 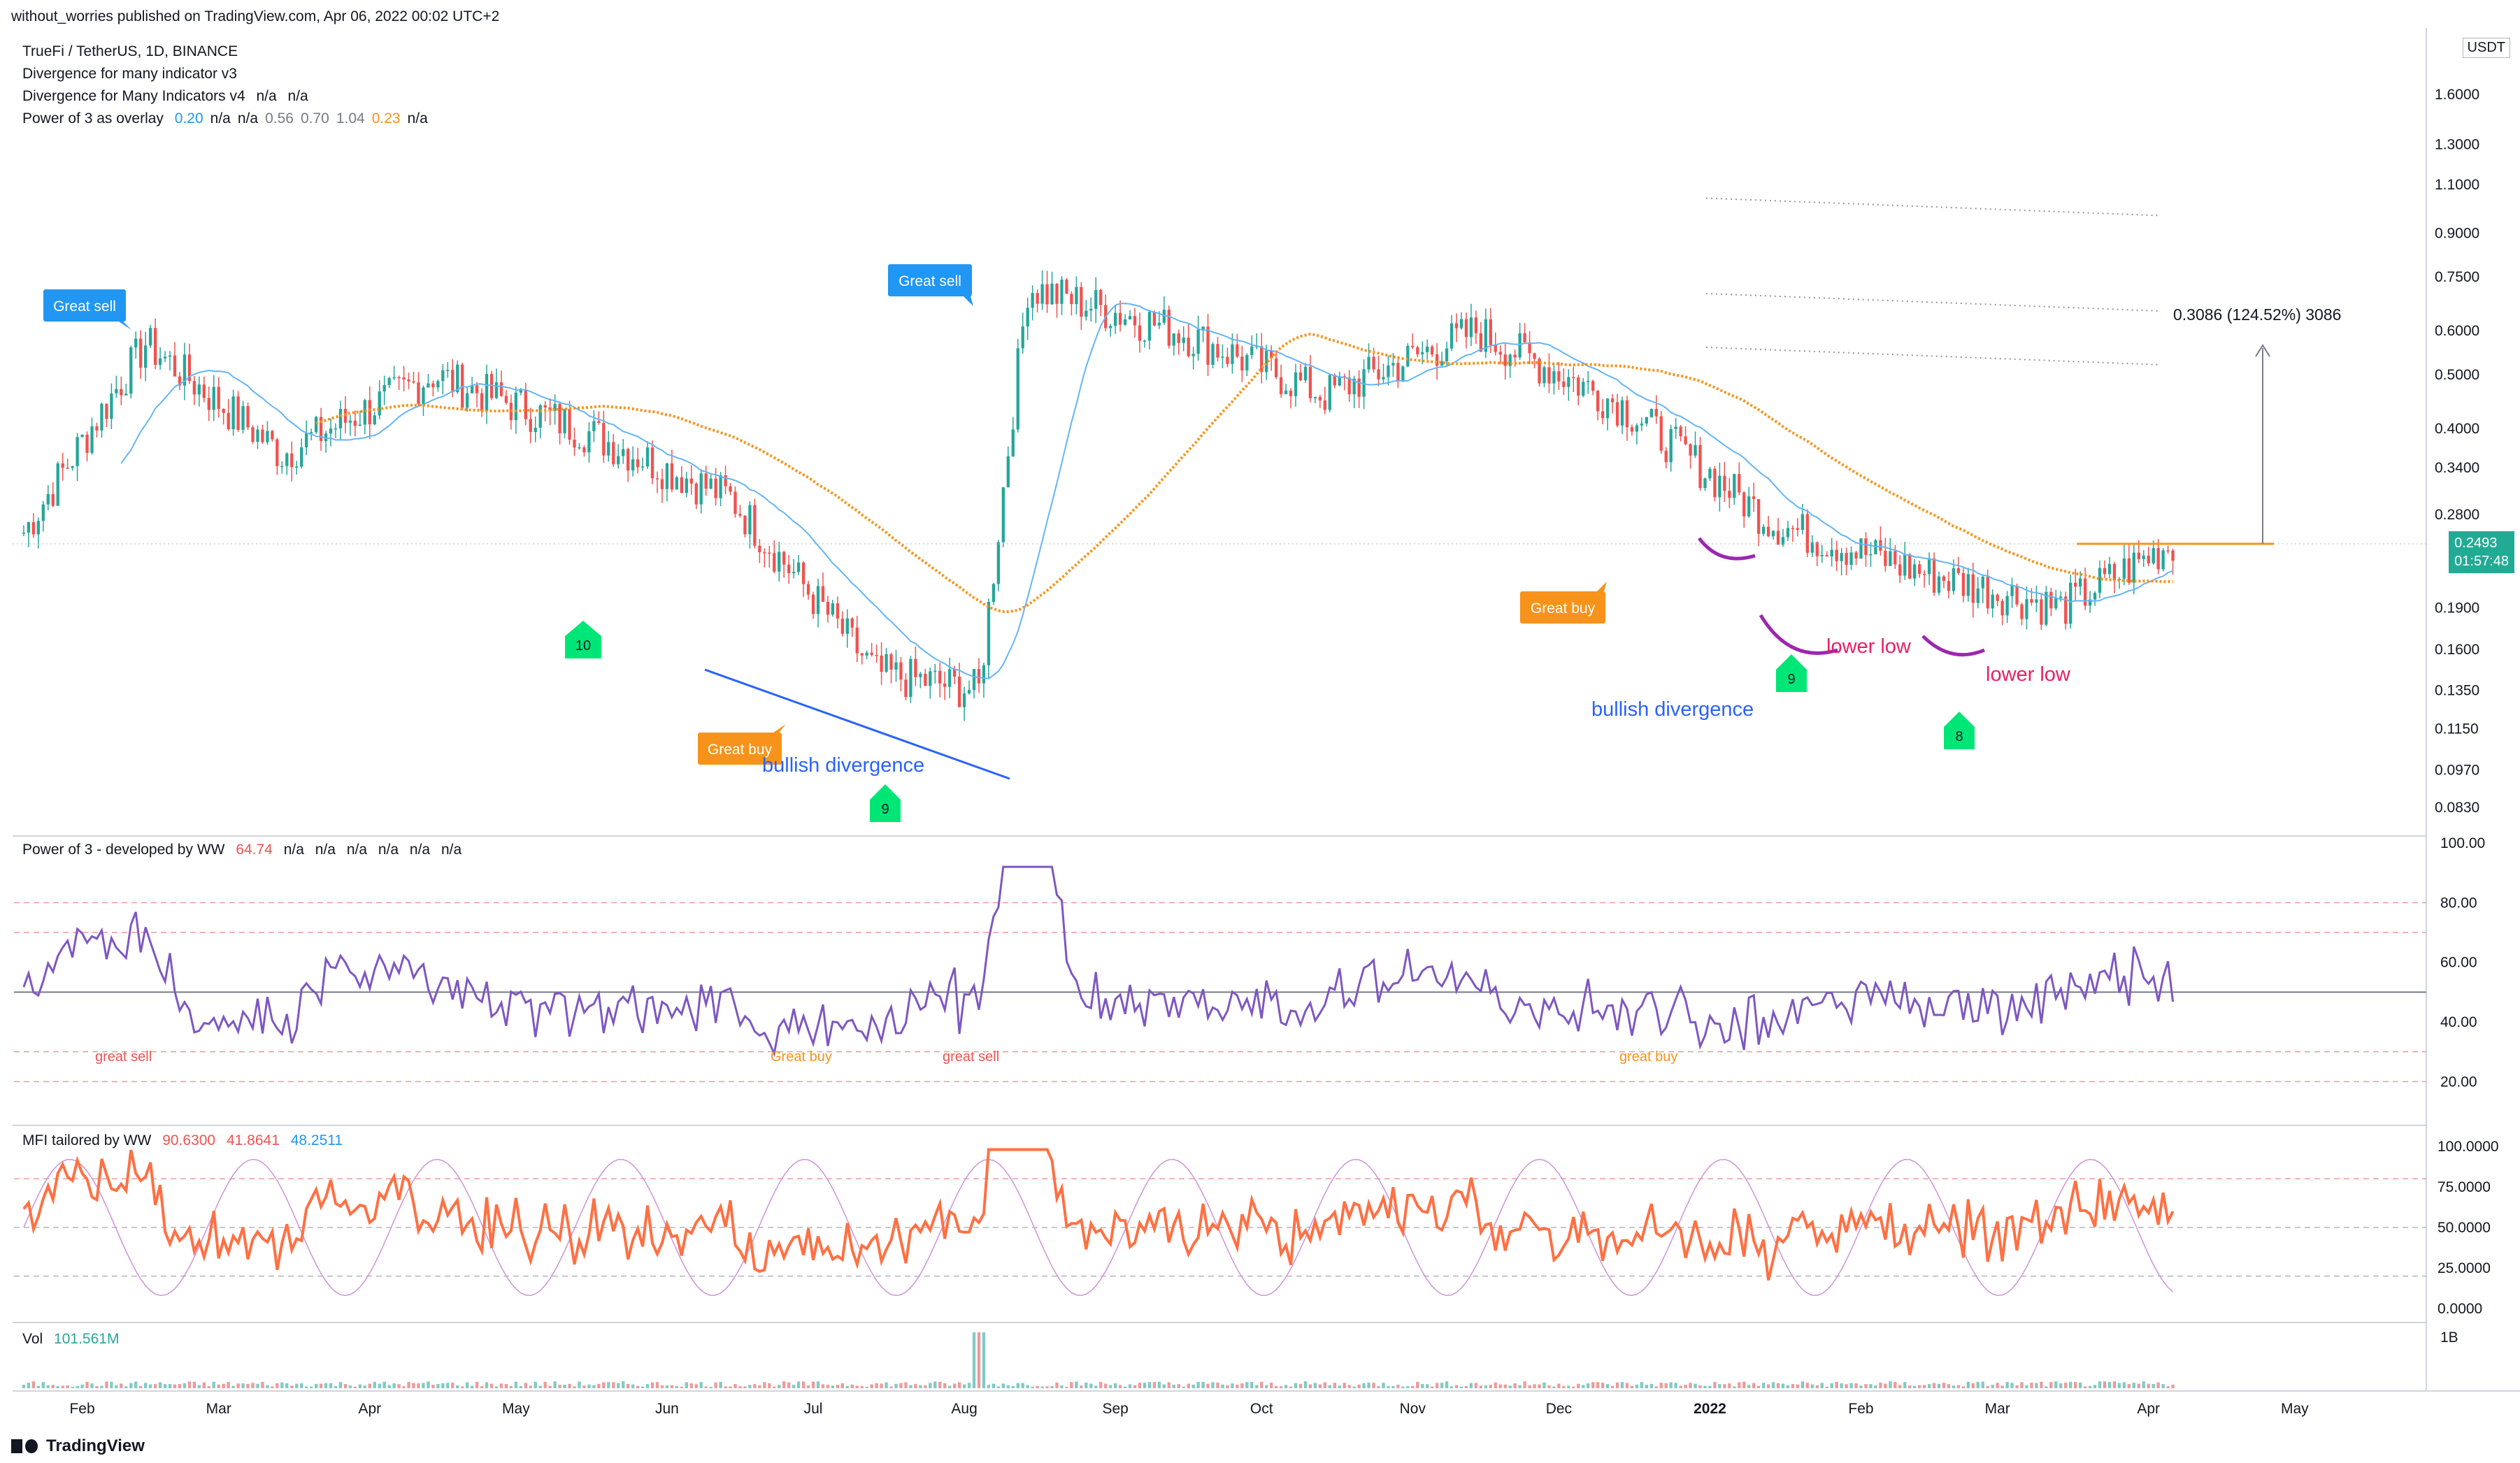 What do you see at coordinates (220, 118) in the screenshot?
I see `indicator-3-value-2: n/a` at bounding box center [220, 118].